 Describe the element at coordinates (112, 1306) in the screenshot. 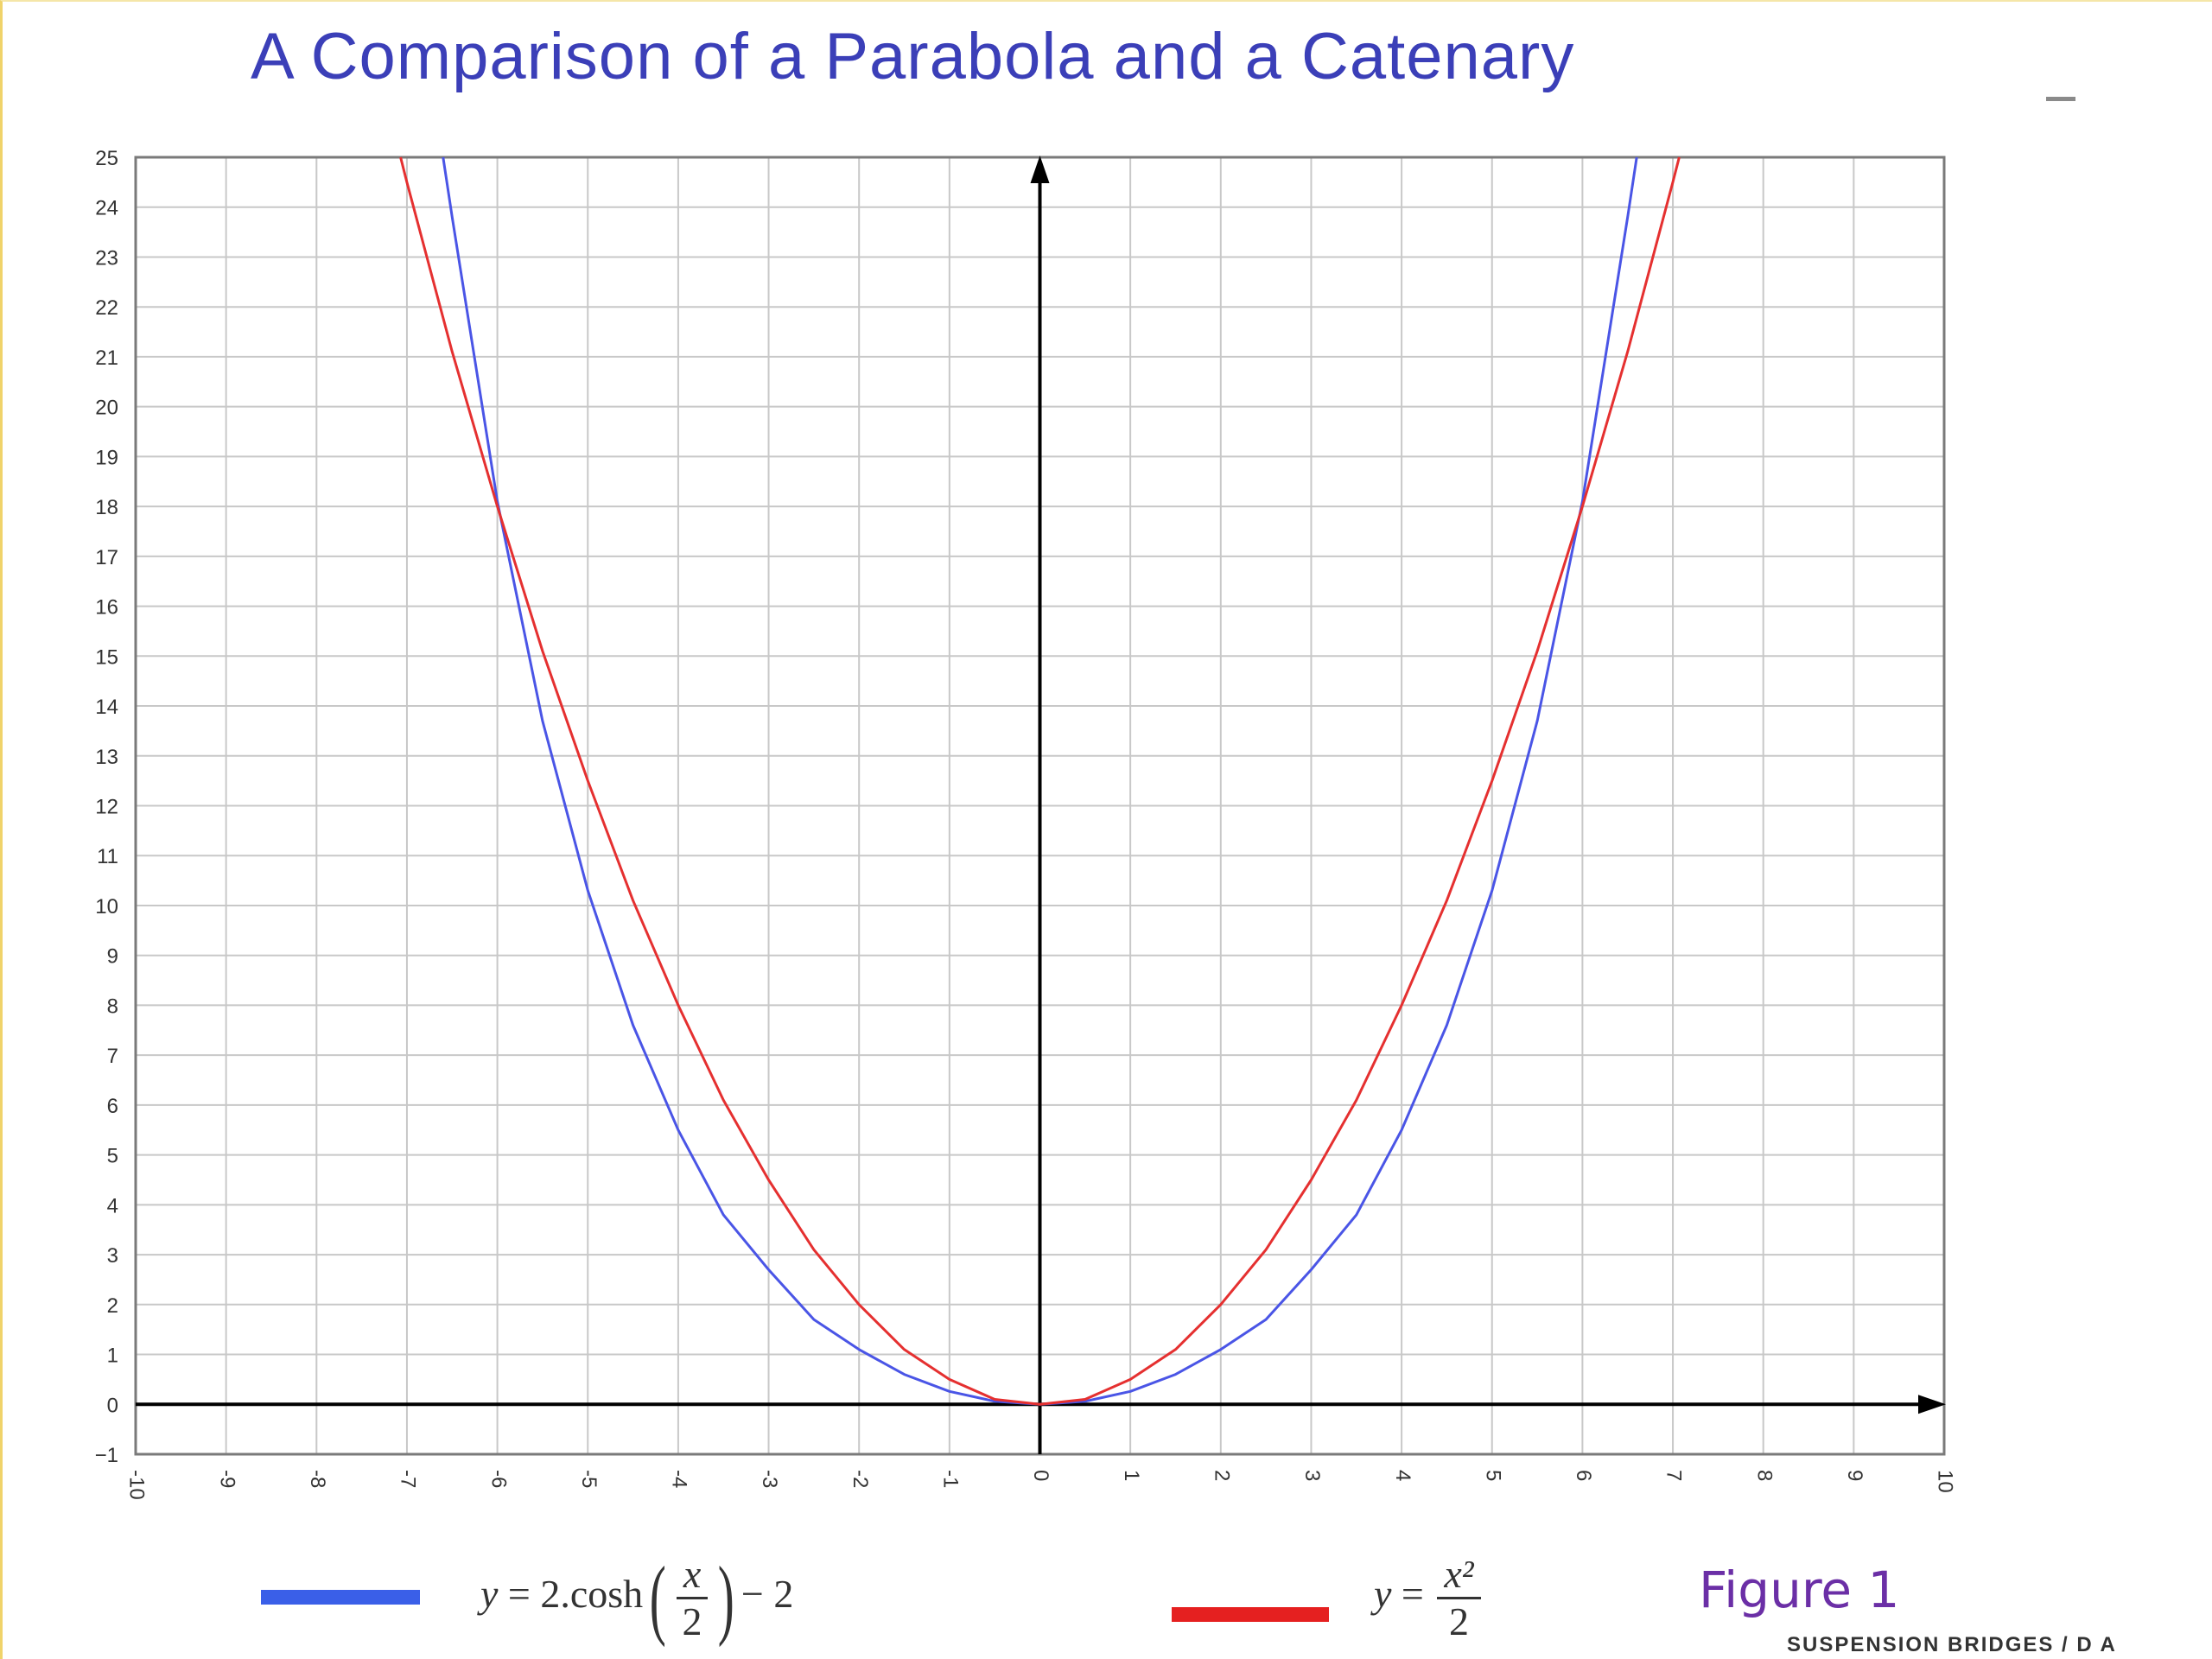

I see `y-tick-label: 2` at that location.